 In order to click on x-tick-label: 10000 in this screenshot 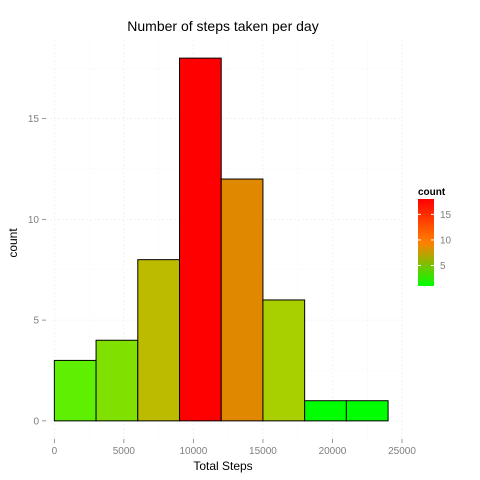, I will do `click(194, 451)`.